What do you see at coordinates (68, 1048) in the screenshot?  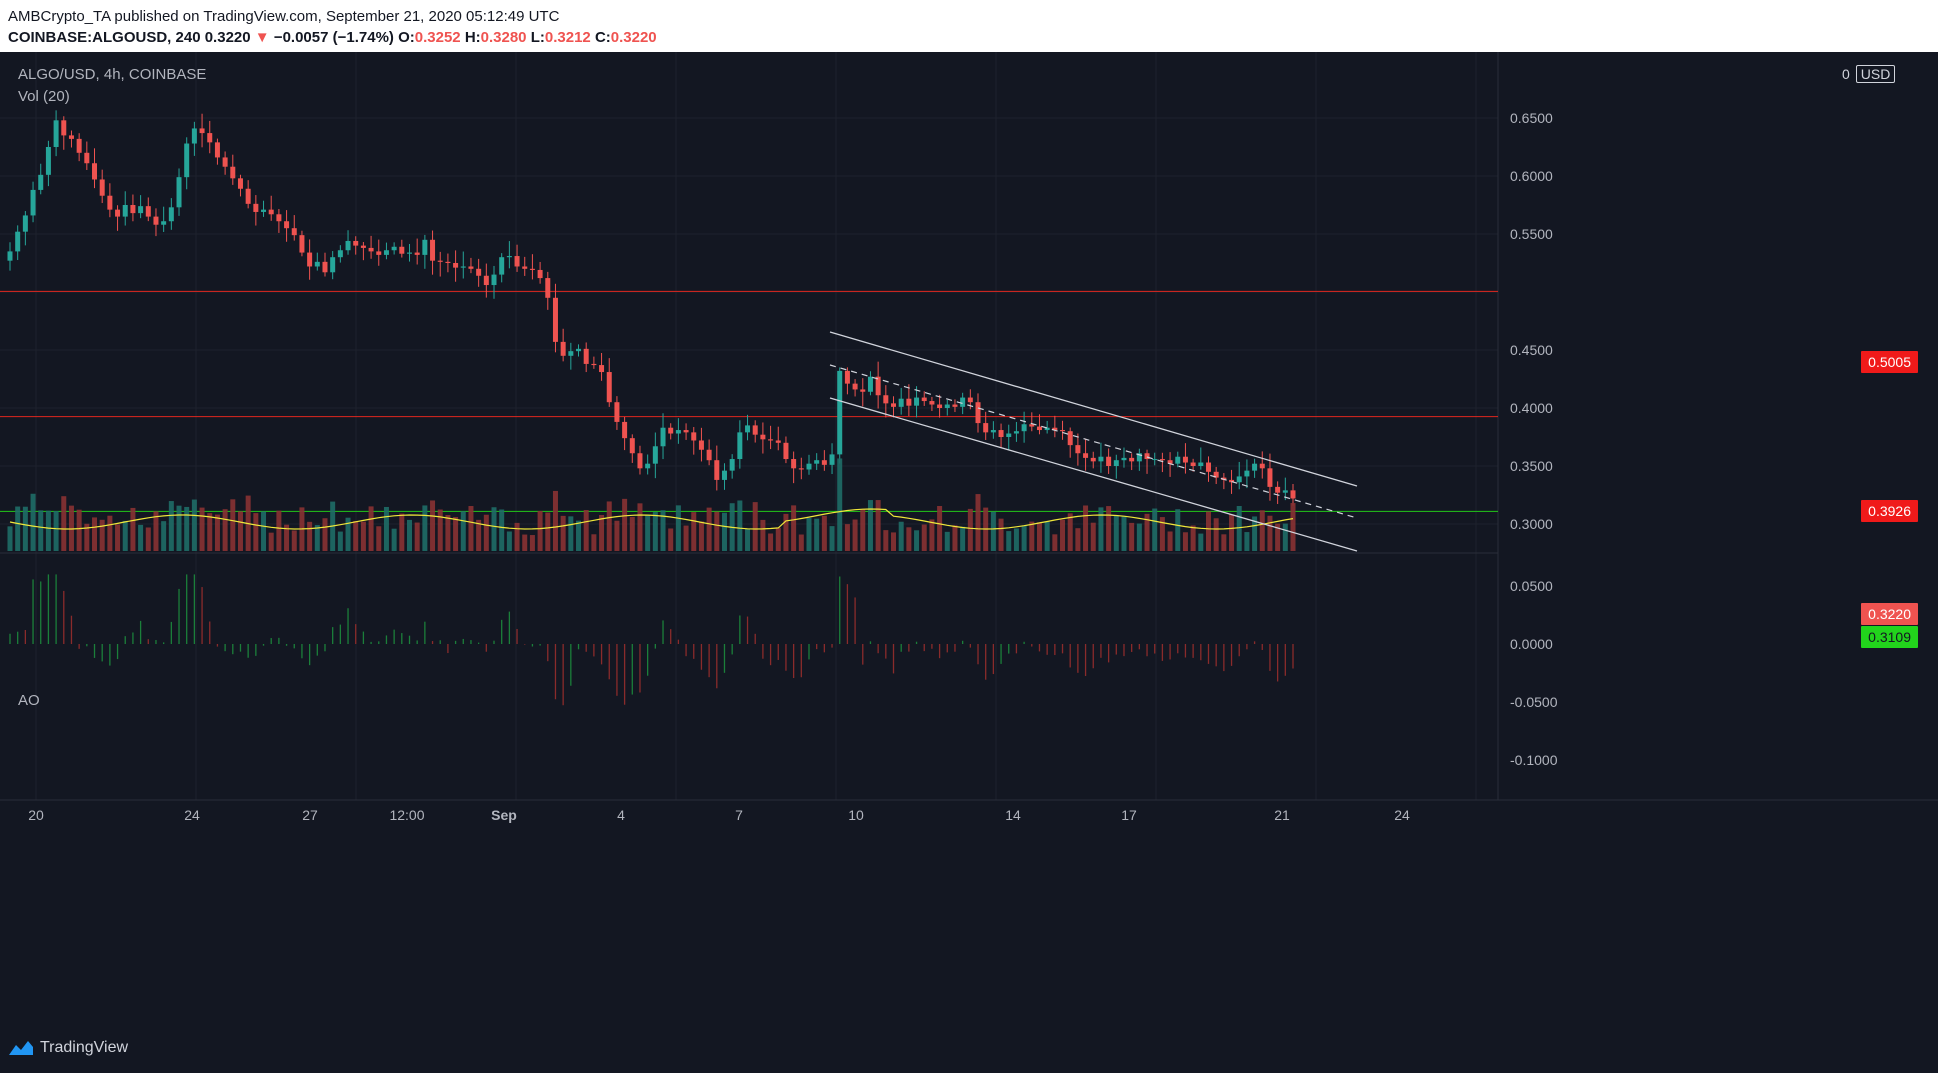 I see `tradingview-brand: TradingView` at bounding box center [68, 1048].